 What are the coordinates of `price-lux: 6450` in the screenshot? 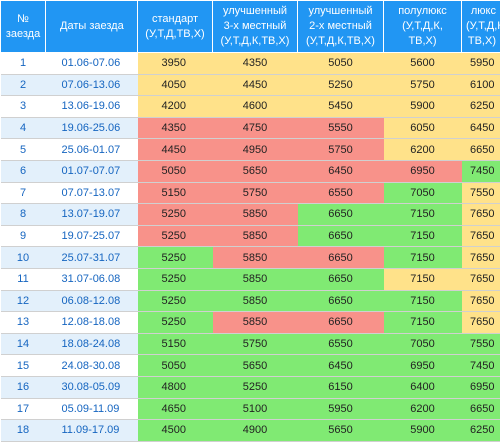 It's located at (481, 128).